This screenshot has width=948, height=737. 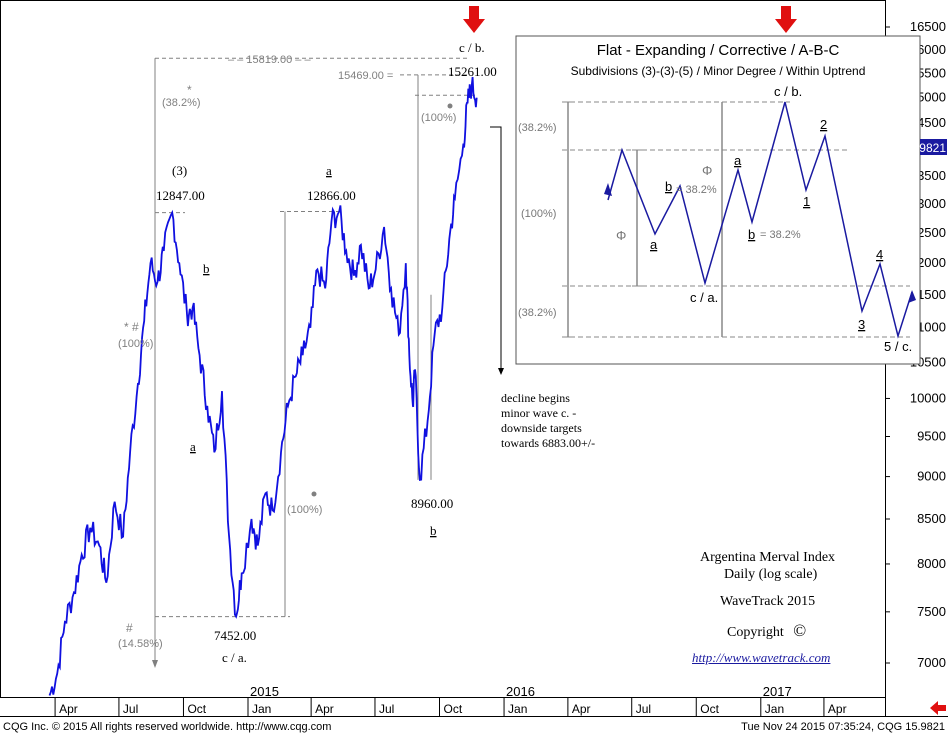 What do you see at coordinates (755, 632) in the screenshot?
I see `copyright-label: Copyright` at bounding box center [755, 632].